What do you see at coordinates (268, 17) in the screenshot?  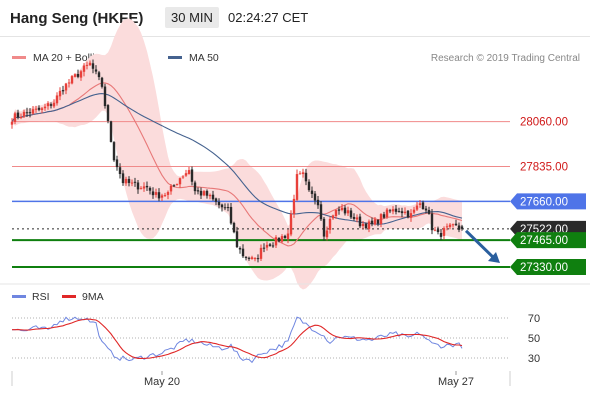 I see `timestamp: 02:24:27 CET` at bounding box center [268, 17].